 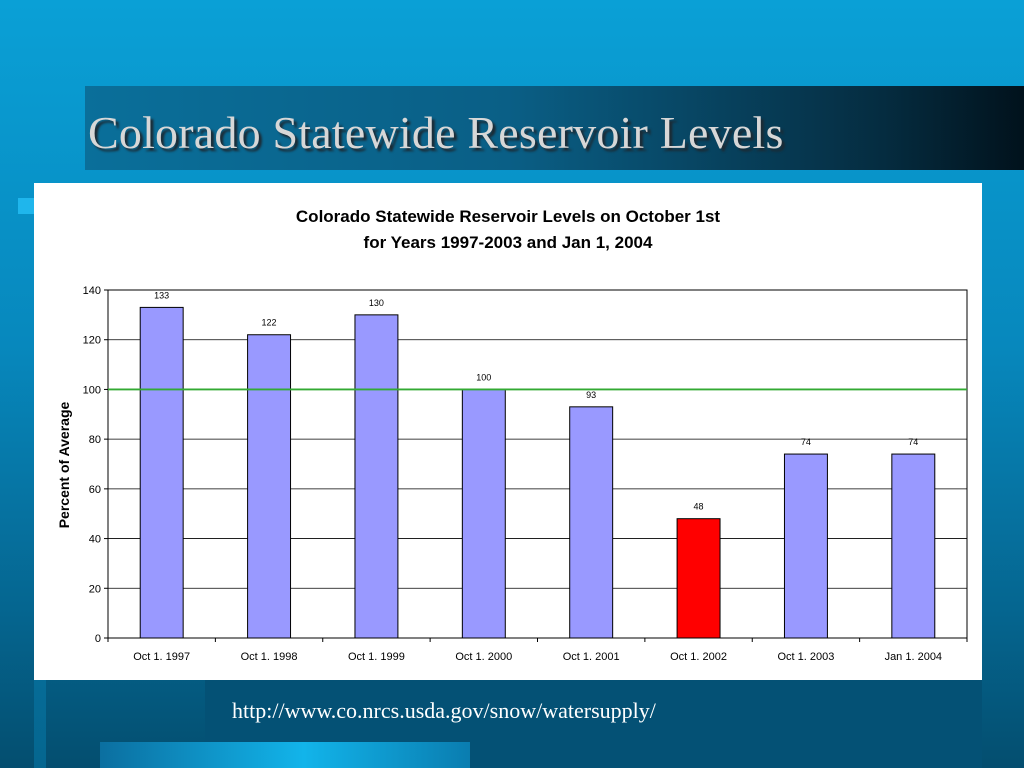 What do you see at coordinates (92, 390) in the screenshot?
I see `y-tick-label: 100` at bounding box center [92, 390].